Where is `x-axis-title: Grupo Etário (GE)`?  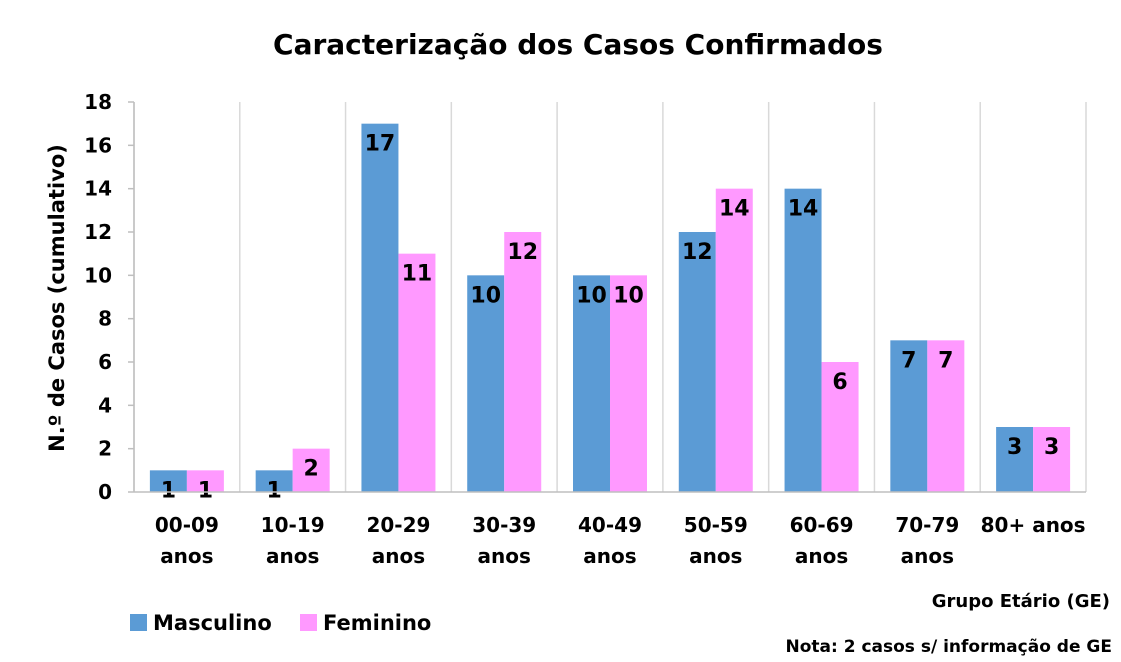 x-axis-title: Grupo Etário (GE) is located at coordinates (1021, 601).